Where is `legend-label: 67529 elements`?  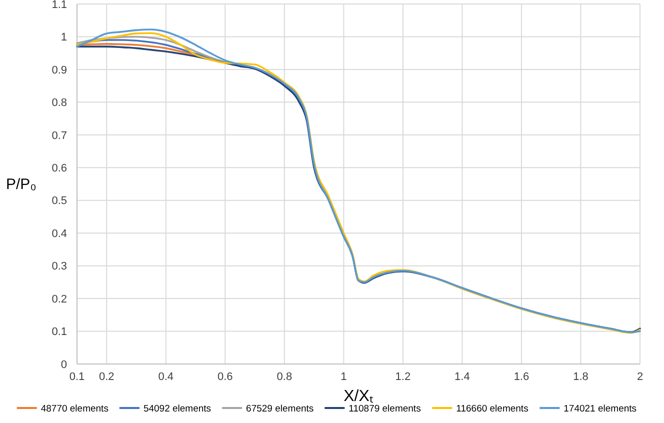 legend-label: 67529 elements is located at coordinates (280, 408).